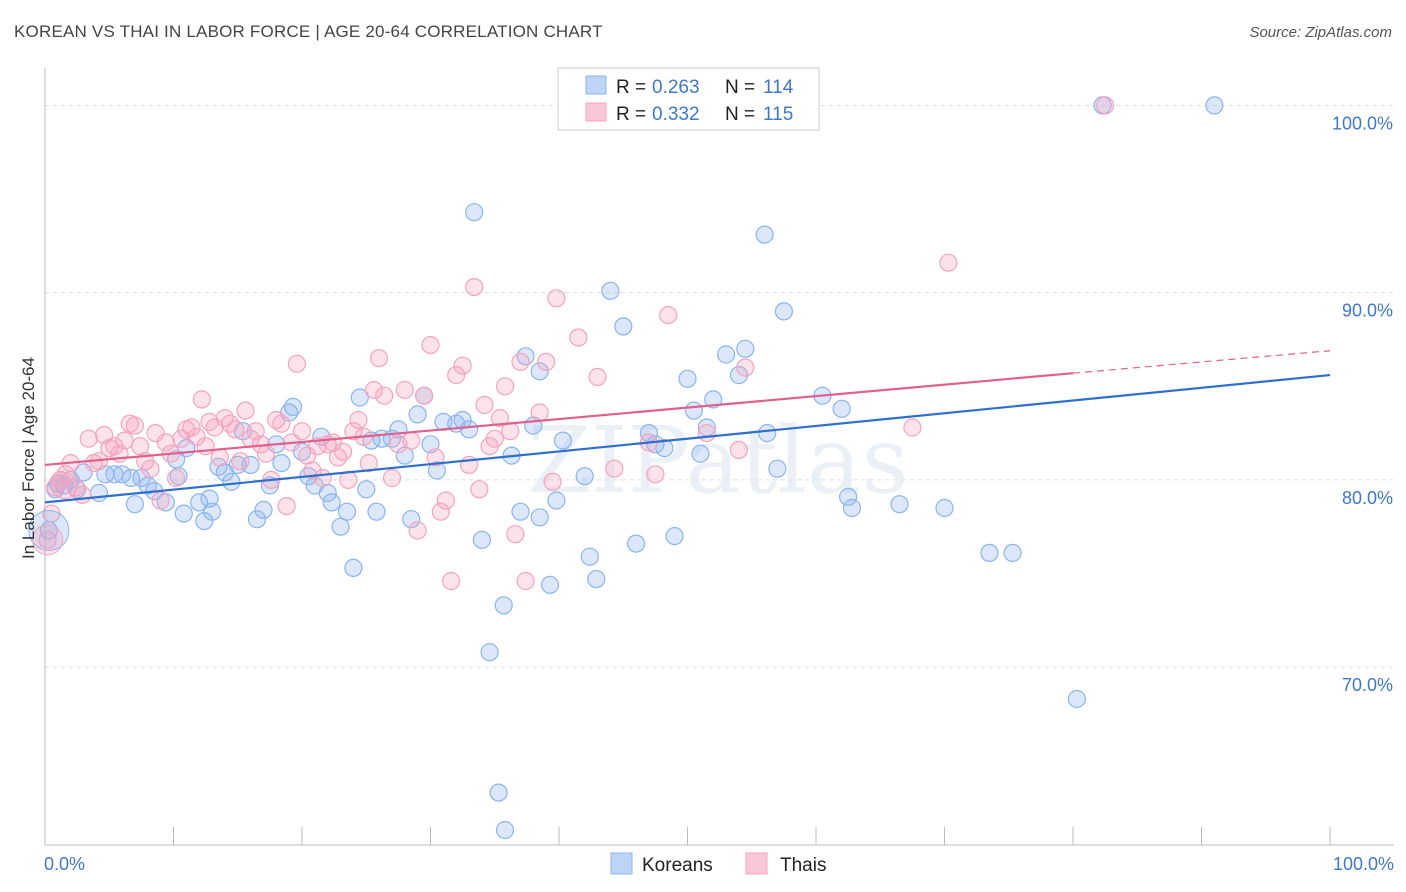 The width and height of the screenshot is (1406, 892). What do you see at coordinates (717, 460) in the screenshot?
I see `watermark: ZIPatlas` at bounding box center [717, 460].